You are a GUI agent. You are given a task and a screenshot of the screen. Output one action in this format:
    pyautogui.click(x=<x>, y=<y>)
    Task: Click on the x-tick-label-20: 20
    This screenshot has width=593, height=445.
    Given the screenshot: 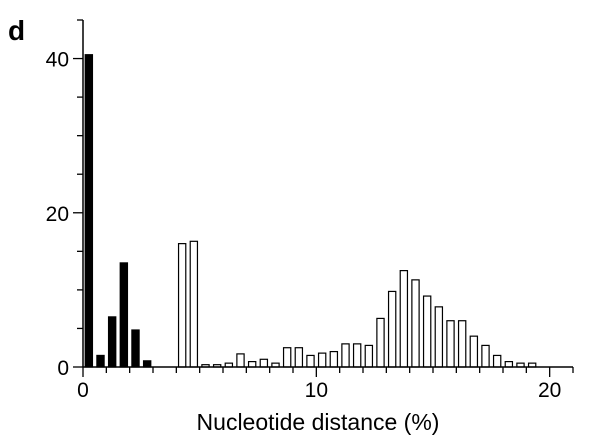 What is the action you would take?
    pyautogui.click(x=549, y=390)
    